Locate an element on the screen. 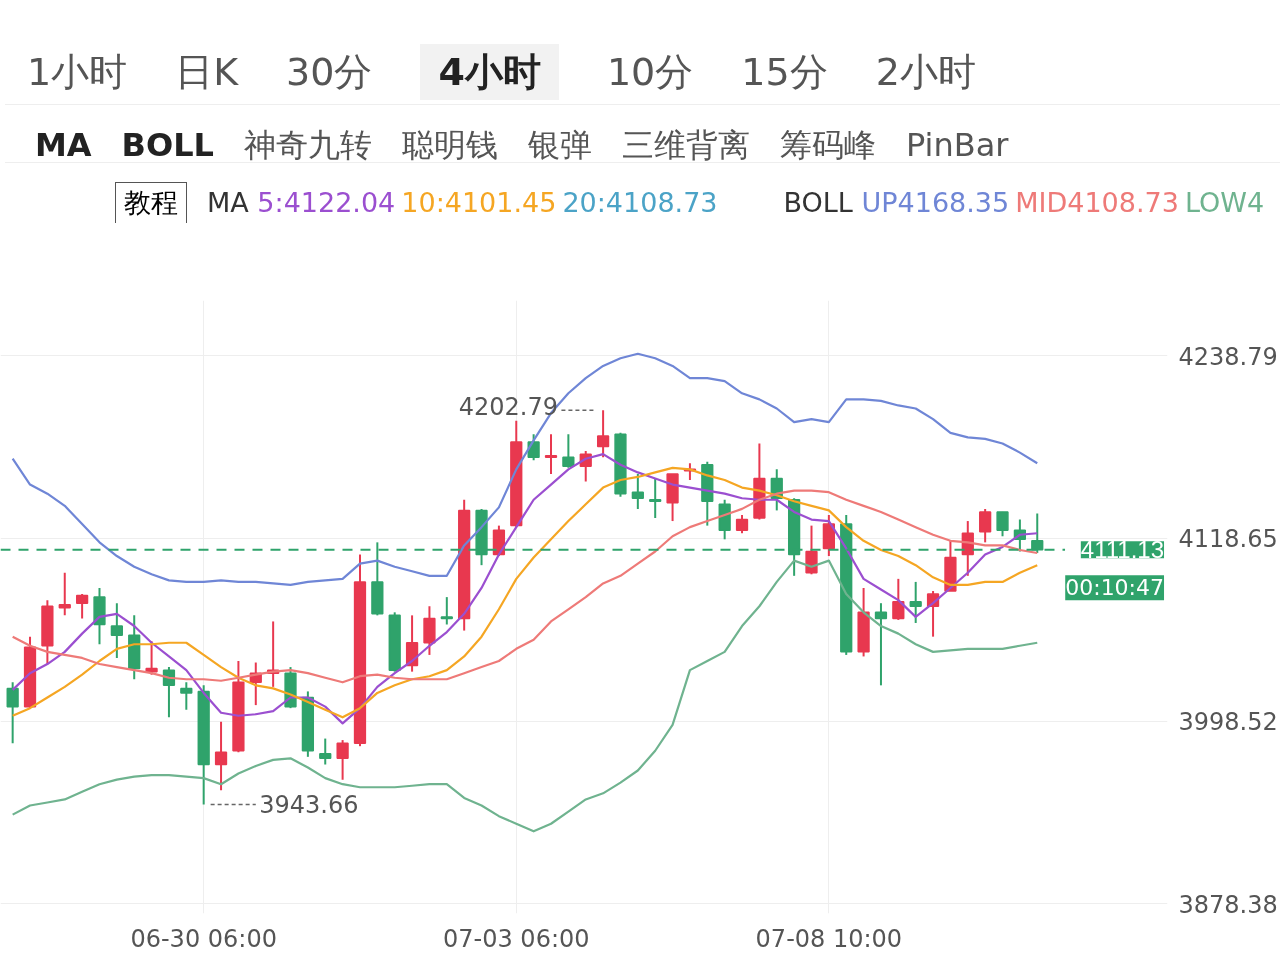 The height and width of the screenshot is (968, 1280). text: 三维背离 is located at coordinates (685, 145).